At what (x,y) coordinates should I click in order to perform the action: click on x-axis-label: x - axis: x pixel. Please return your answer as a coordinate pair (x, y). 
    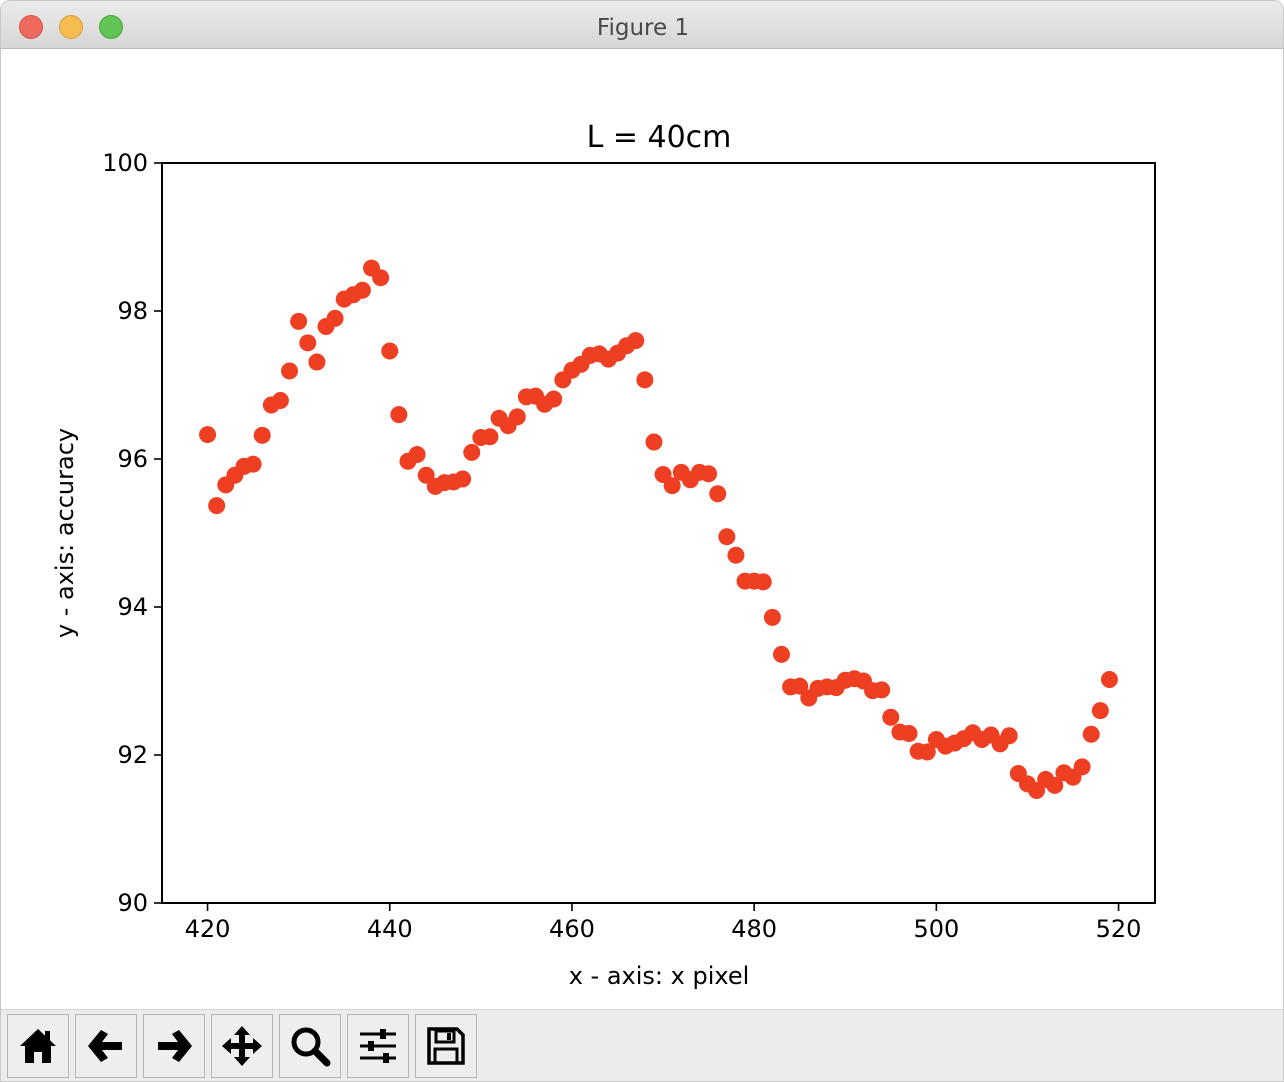
    Looking at the image, I should click on (659, 976).